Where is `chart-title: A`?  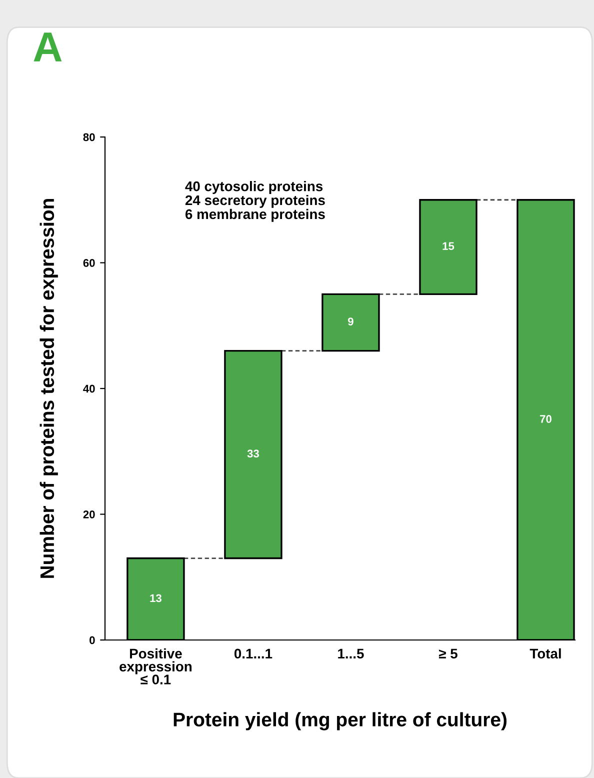
chart-title: A is located at coordinates (48, 47).